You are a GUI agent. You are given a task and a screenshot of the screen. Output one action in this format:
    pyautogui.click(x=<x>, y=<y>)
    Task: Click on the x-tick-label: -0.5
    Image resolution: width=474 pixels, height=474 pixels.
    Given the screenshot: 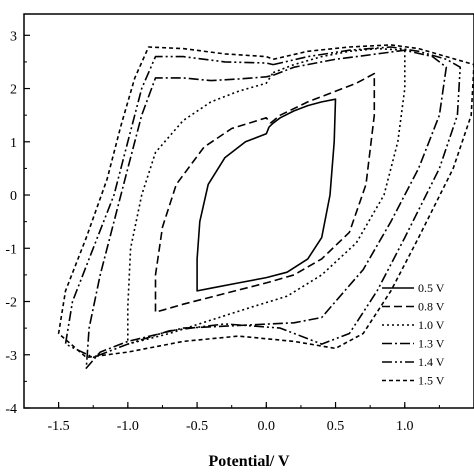 What is the action you would take?
    pyautogui.click(x=197, y=426)
    